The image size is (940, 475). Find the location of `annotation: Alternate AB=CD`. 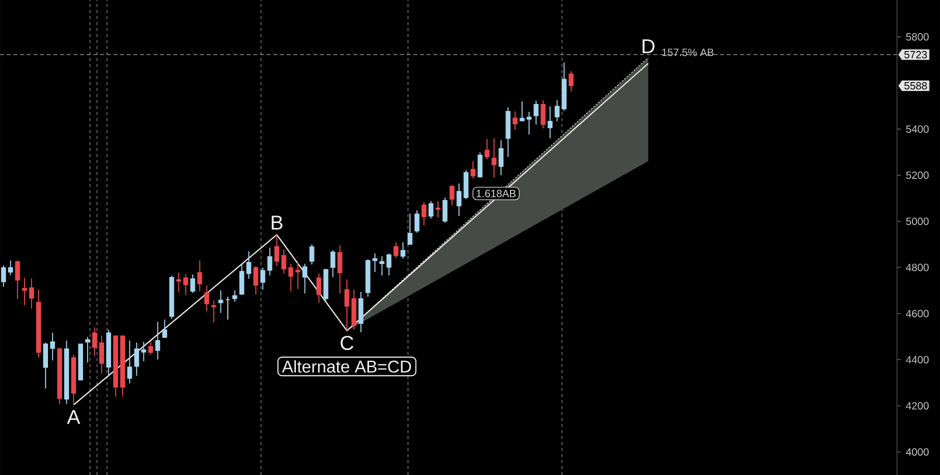

annotation: Alternate AB=CD is located at coordinates (347, 366).